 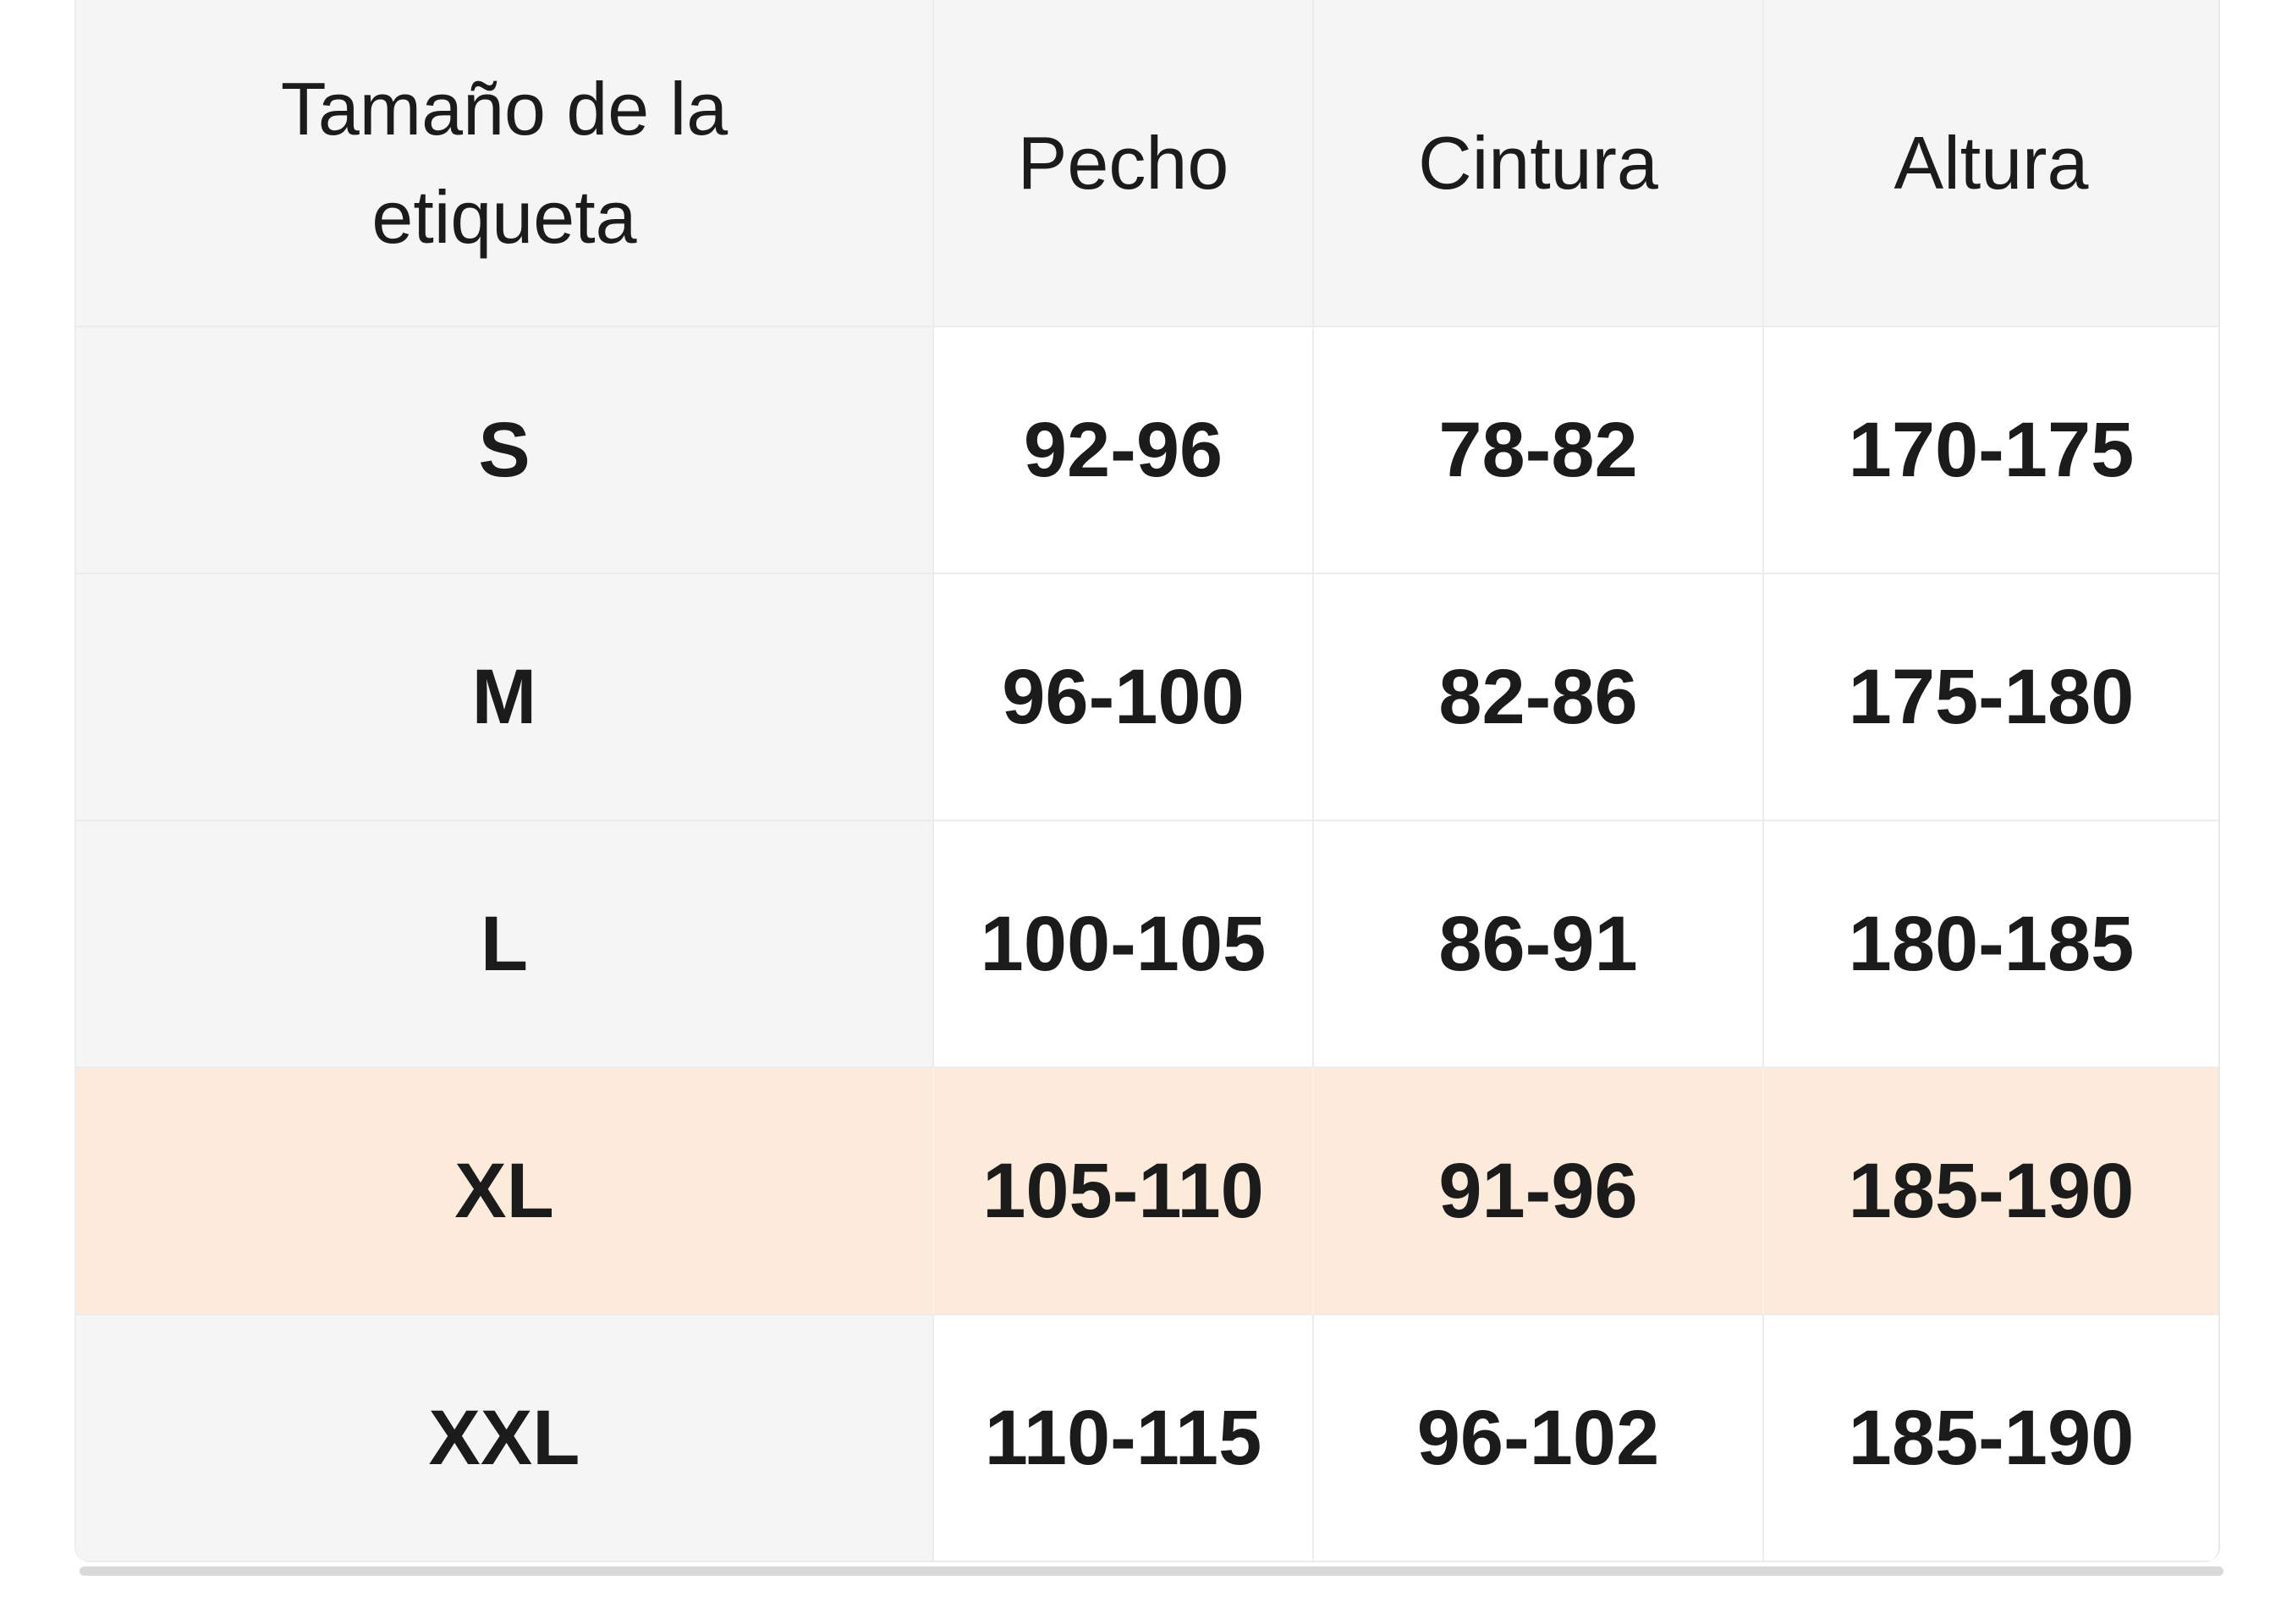 I want to click on row-xl-altura-value: 185-190, so click(x=1991, y=1192).